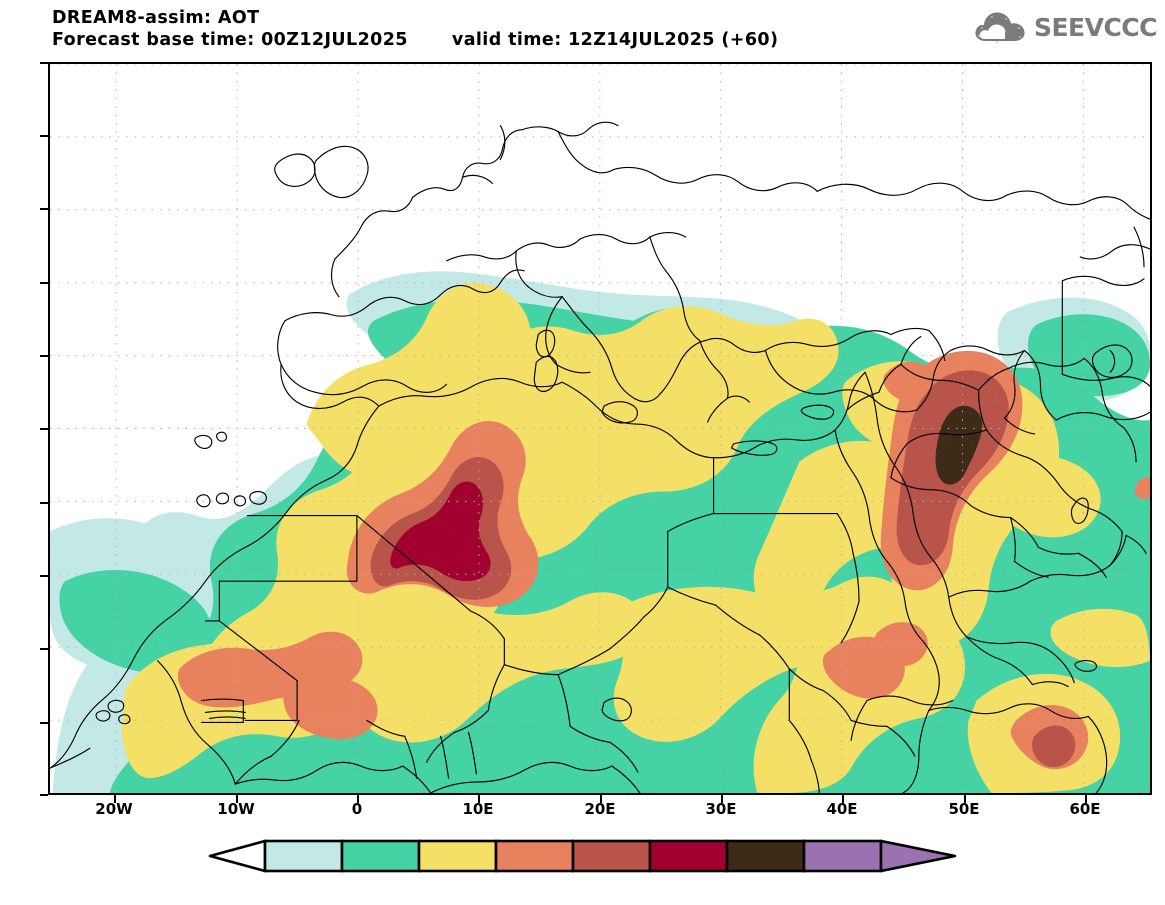 The image size is (1165, 905). I want to click on base-time-label: Forecast base time:, so click(153, 40).